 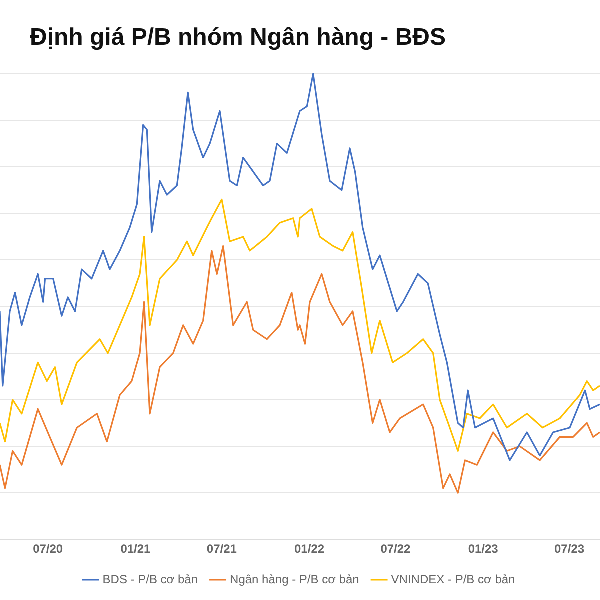 What do you see at coordinates (295, 579) in the screenshot?
I see `legend-label: Ngân hàng - P/B cơ bản` at bounding box center [295, 579].